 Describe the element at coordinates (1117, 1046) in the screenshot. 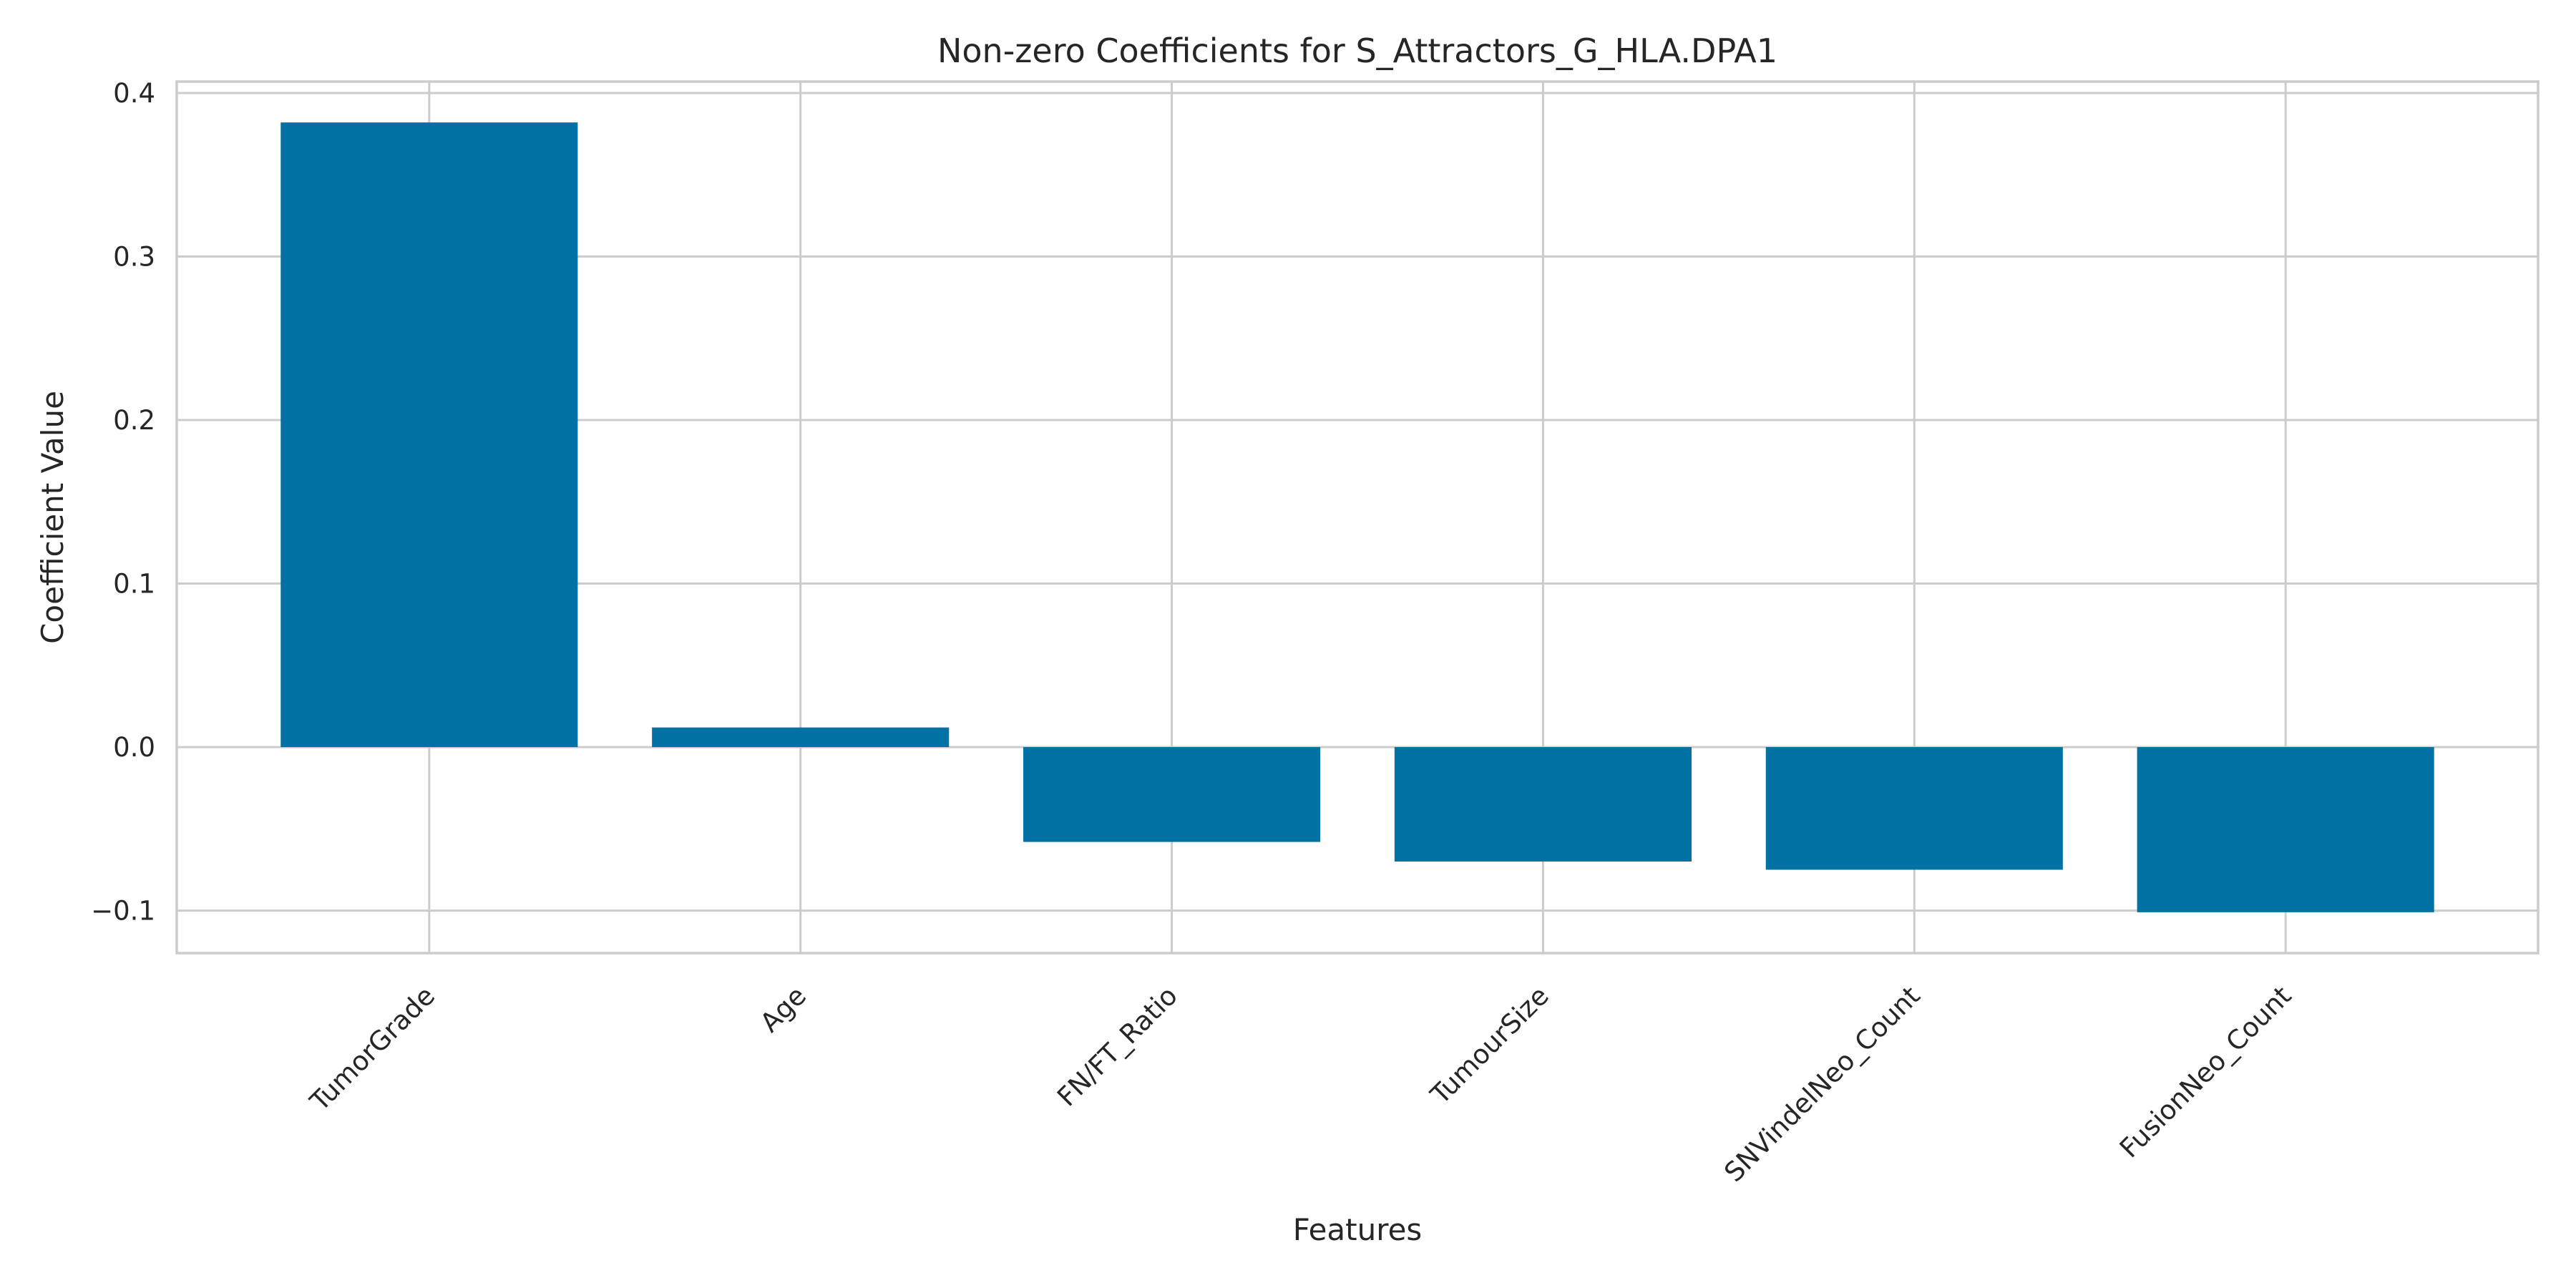

I see `x-tick-label: FN/FT_Ratio` at that location.